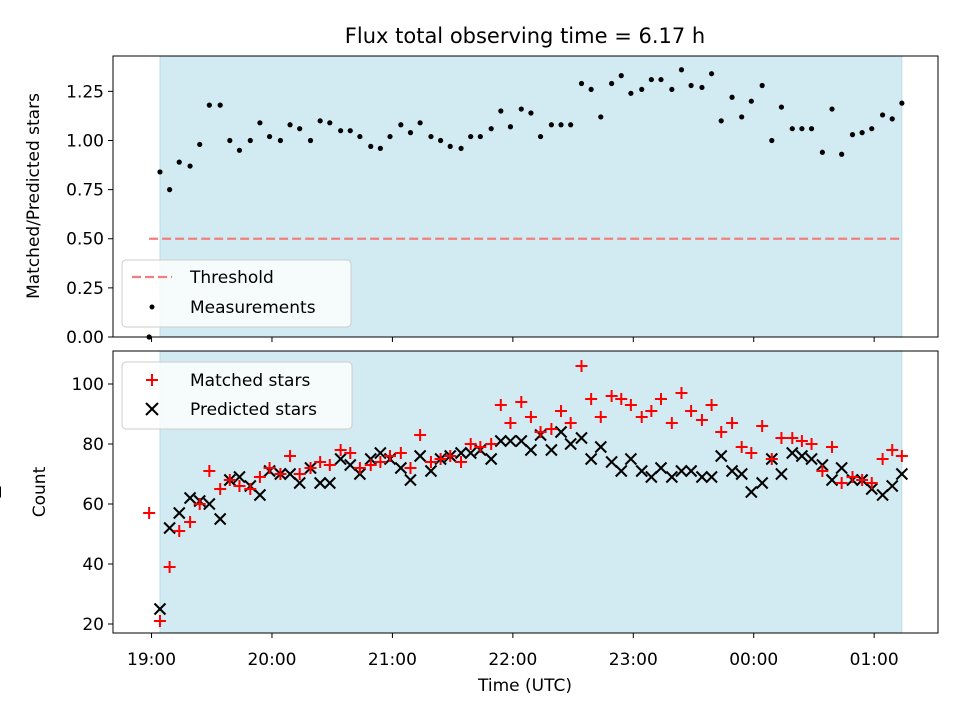 The height and width of the screenshot is (720, 960). Describe the element at coordinates (85, 240) in the screenshot. I see `ratio-y-tick-label: 0.50` at that location.